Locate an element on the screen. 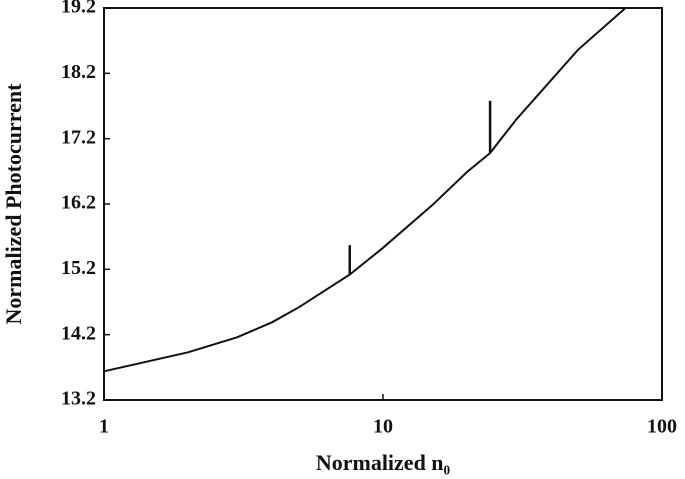  y-tick-label: 15.2 is located at coordinates (78, 268).